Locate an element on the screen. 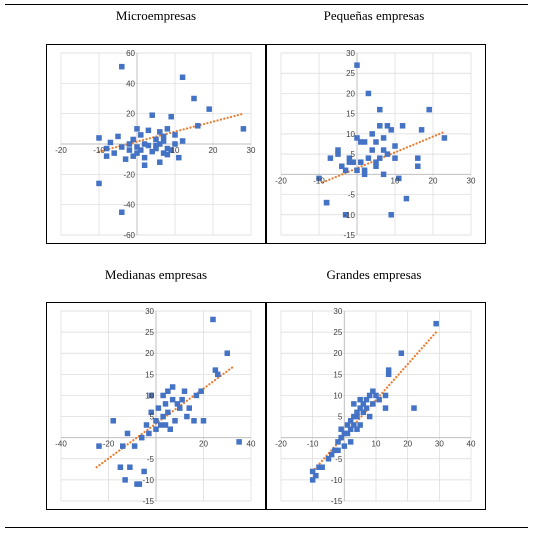 Image resolution: width=533 pixels, height=535 pixels. chart-title-pequenas: Pequeñas empresas is located at coordinates (374, 15).